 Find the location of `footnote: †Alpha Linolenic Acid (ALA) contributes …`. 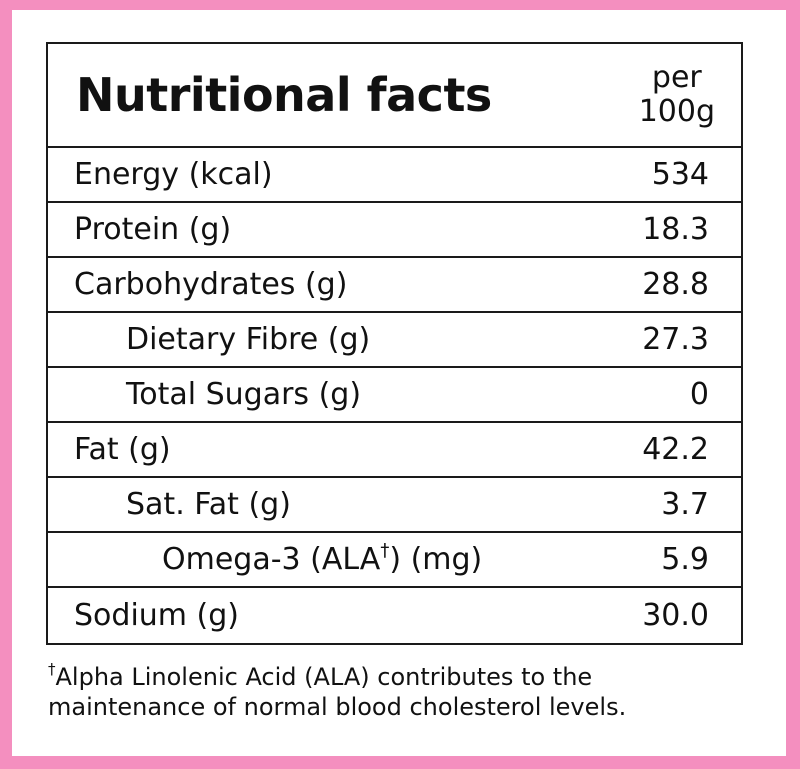

footnote: †Alpha Linolenic Acid (ALA) contributes … is located at coordinates (337, 691).